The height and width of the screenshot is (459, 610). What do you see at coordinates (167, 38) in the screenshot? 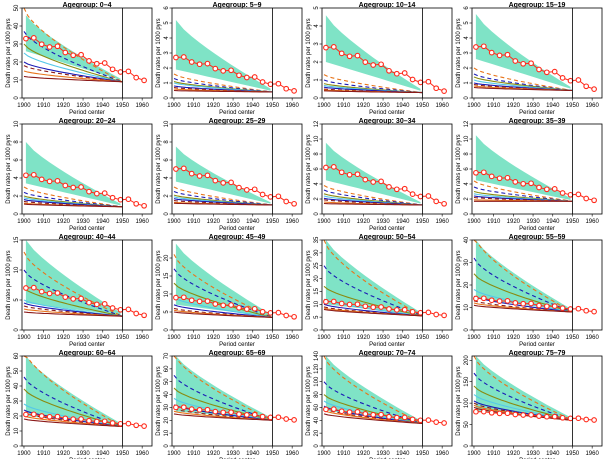
I see `y-tick-label: 4` at bounding box center [167, 38].